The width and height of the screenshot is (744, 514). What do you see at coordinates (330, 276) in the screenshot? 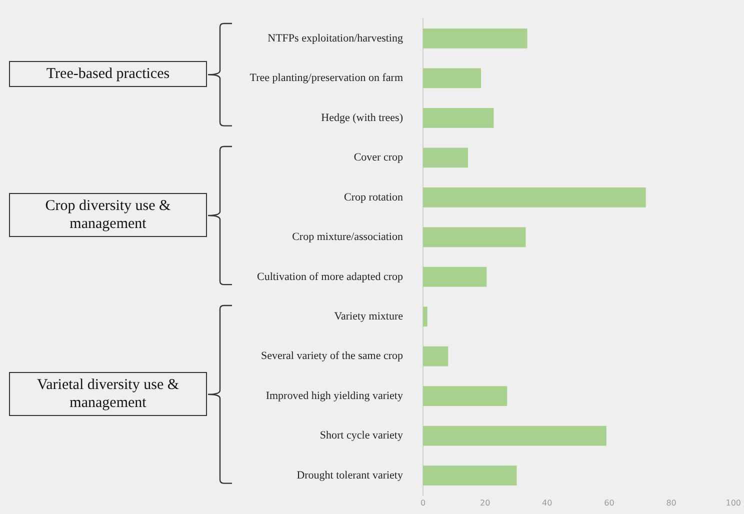
I see `y-tick-label: Cultivation of more adapted crop` at bounding box center [330, 276].